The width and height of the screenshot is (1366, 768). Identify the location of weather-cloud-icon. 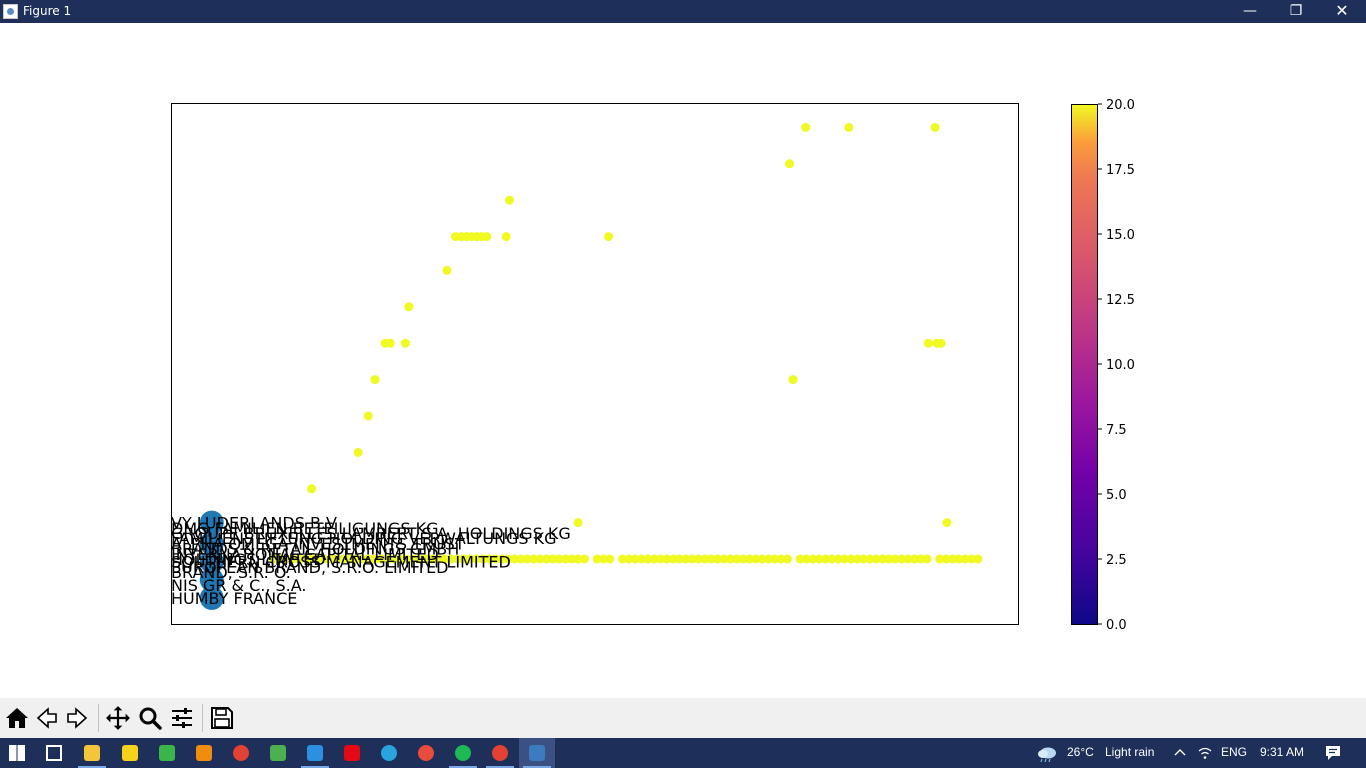
(1047, 754).